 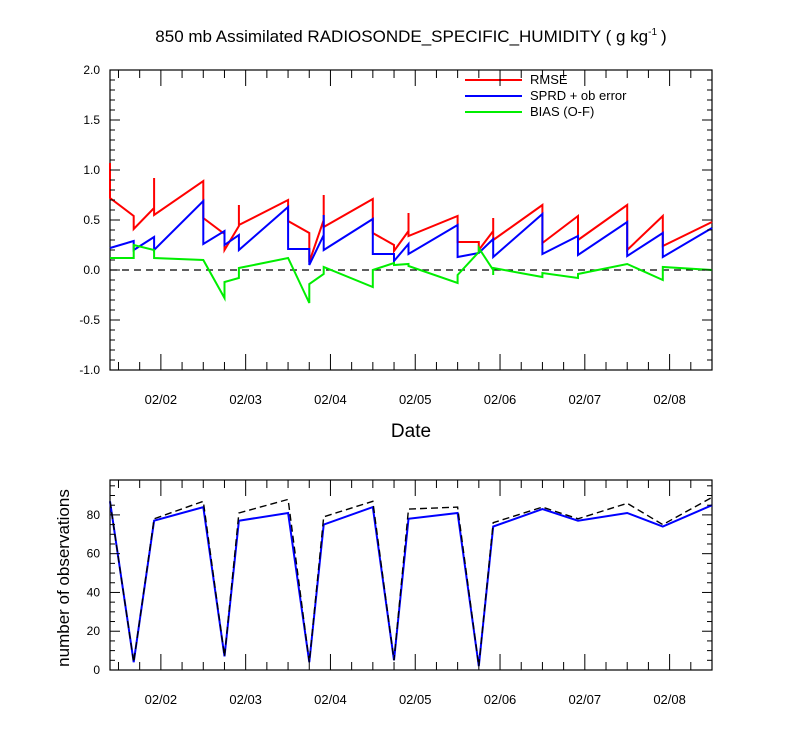 What do you see at coordinates (500, 699) in the screenshot?
I see `bottom-xtick-label: 02/06` at bounding box center [500, 699].